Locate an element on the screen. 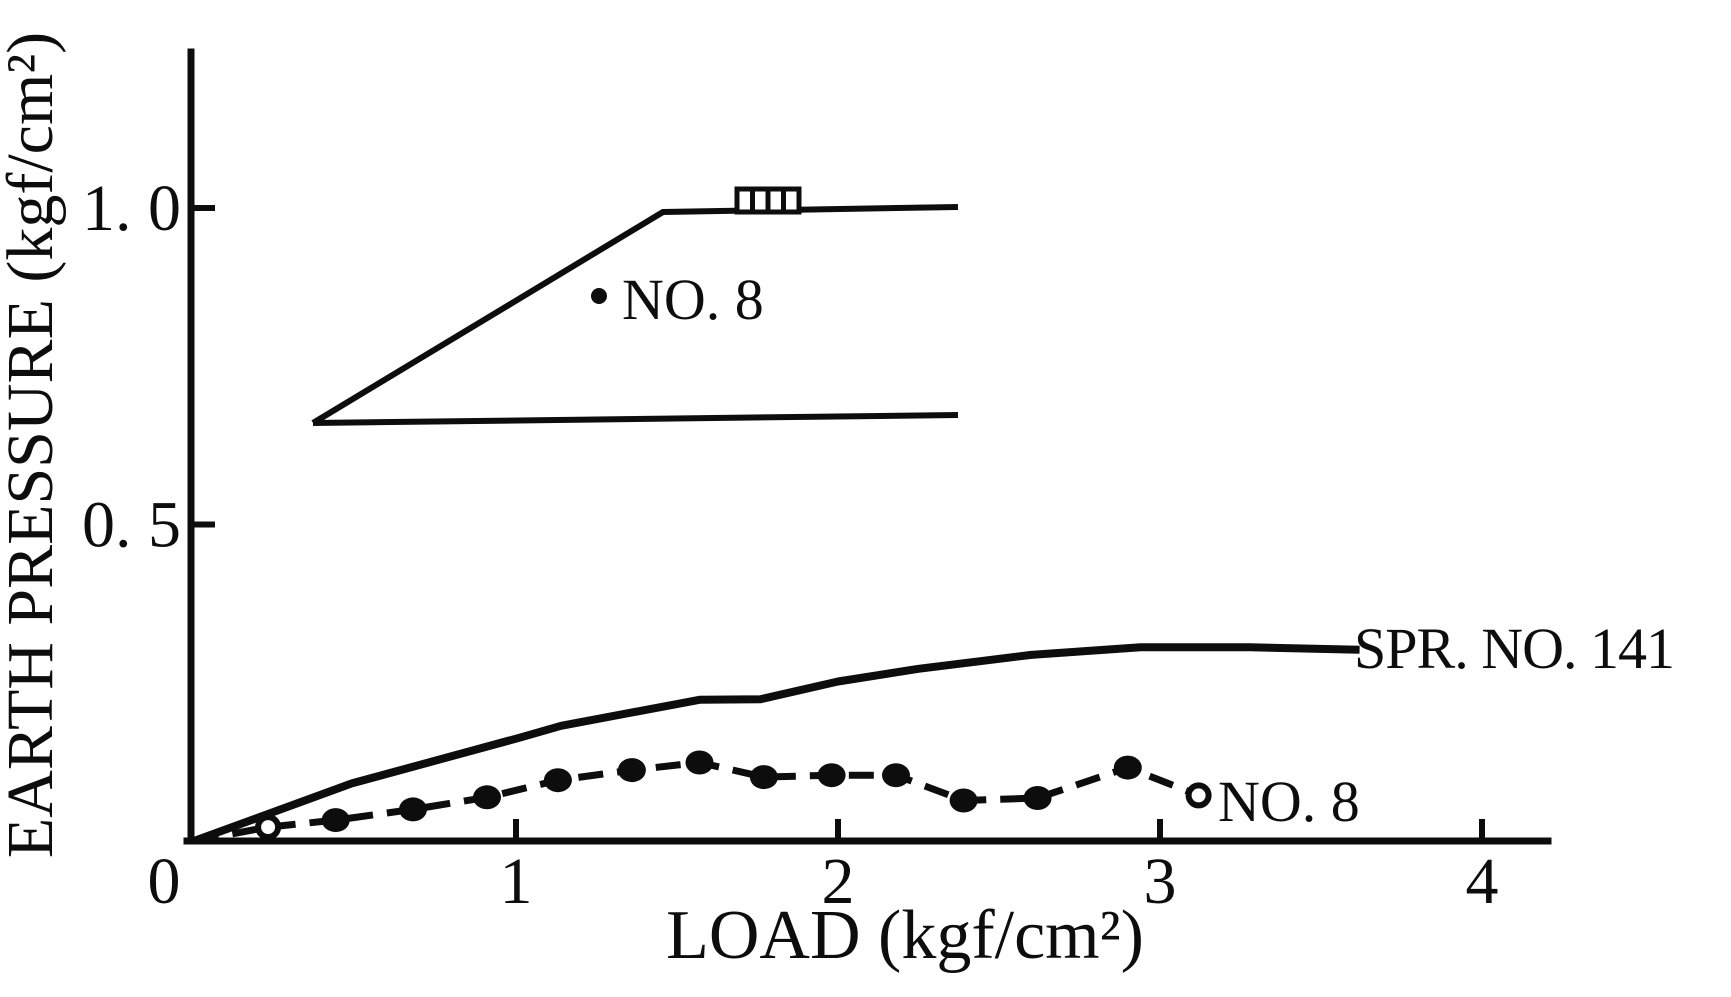 Image resolution: width=1731 pixels, height=997 pixels. y-tick-label-1: 1. 0 is located at coordinates (131, 208).